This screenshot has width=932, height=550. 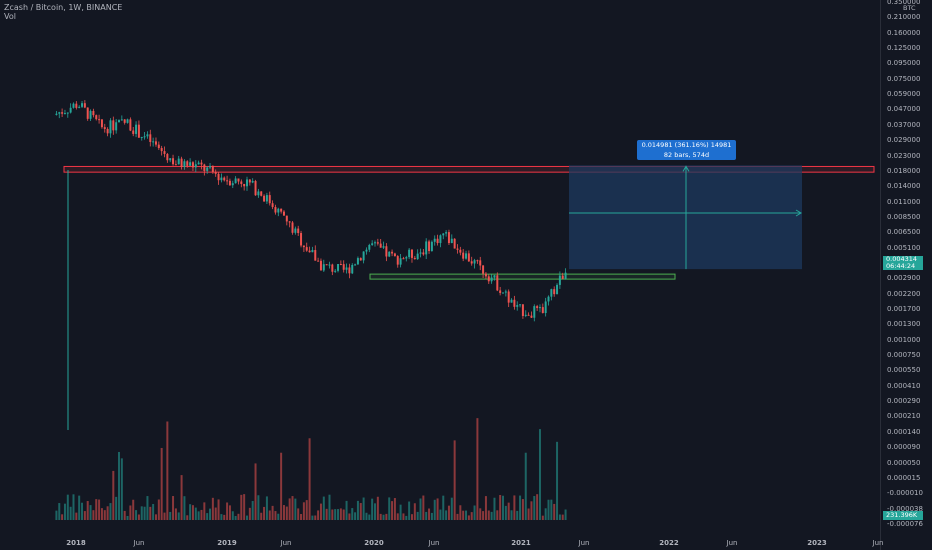 What do you see at coordinates (10, 16) in the screenshot?
I see `volume-indicator-label: Vol` at bounding box center [10, 16].